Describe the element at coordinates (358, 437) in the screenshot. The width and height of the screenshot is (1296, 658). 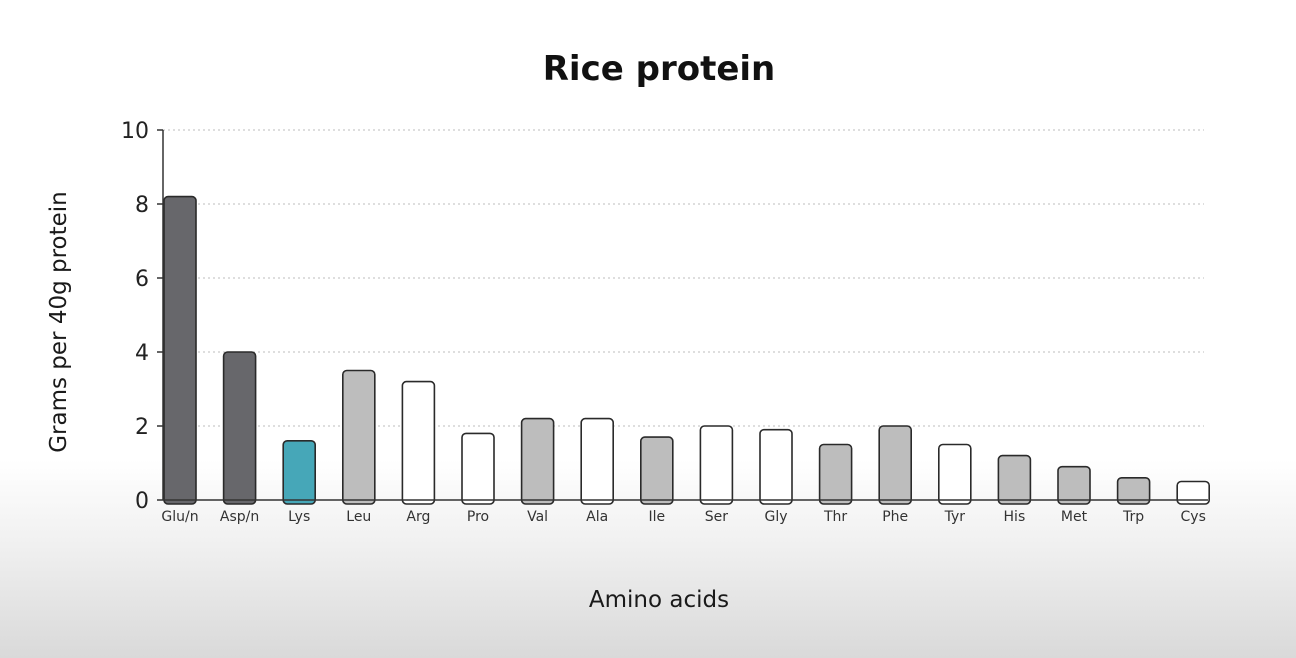
I see `bar-leu` at that location.